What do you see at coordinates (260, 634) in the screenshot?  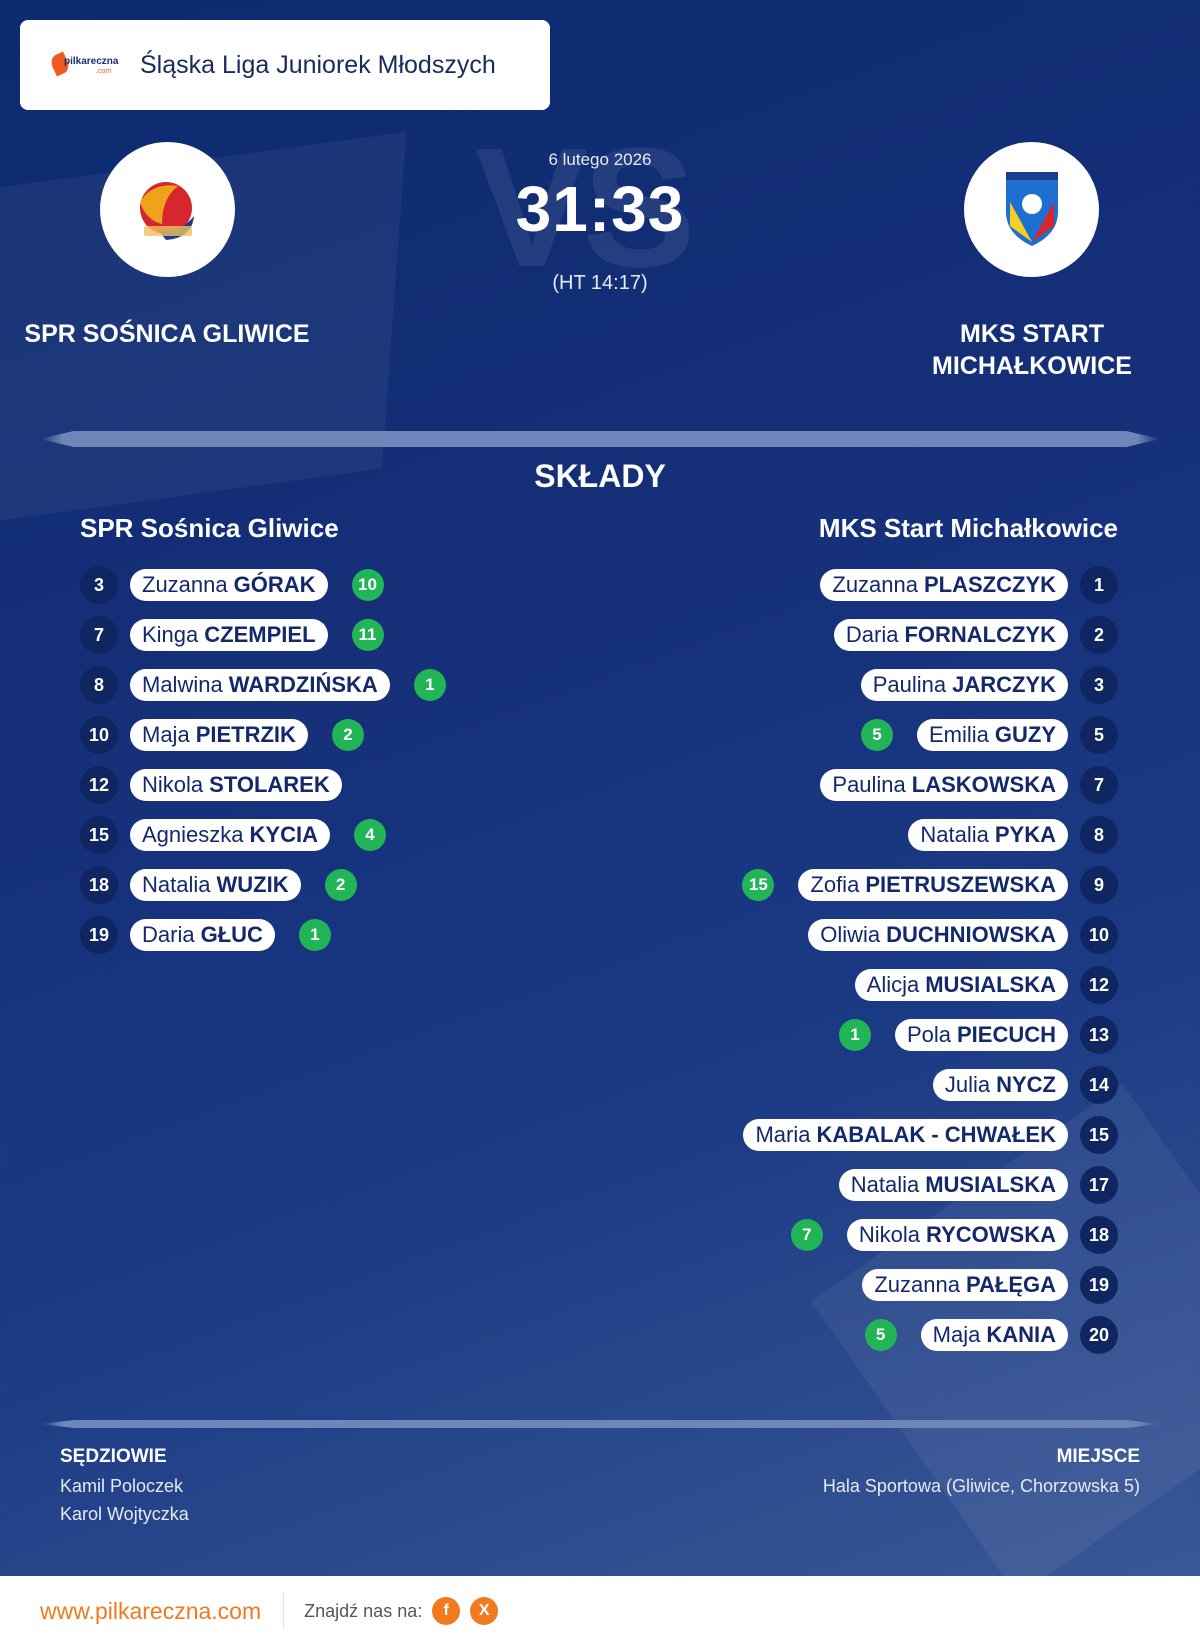 I see `player-last-name: CZEMPIEL` at bounding box center [260, 634].